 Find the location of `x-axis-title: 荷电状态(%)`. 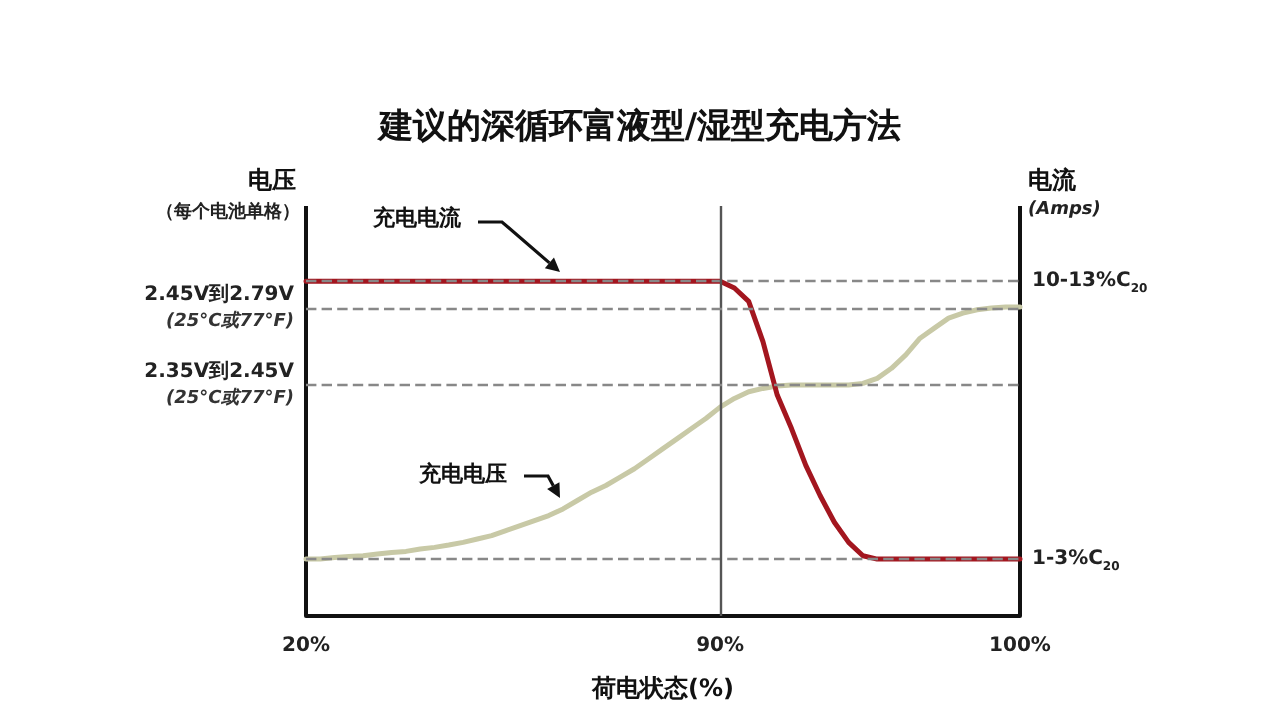

x-axis-title: 荷电状态(%) is located at coordinates (662, 688).